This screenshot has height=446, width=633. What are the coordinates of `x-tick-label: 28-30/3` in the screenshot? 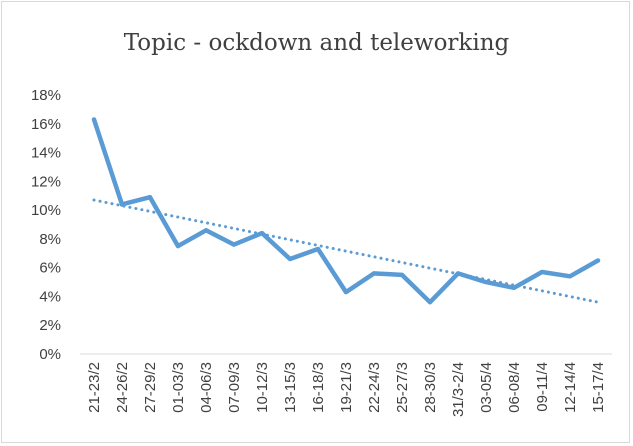 It's located at (430, 387).